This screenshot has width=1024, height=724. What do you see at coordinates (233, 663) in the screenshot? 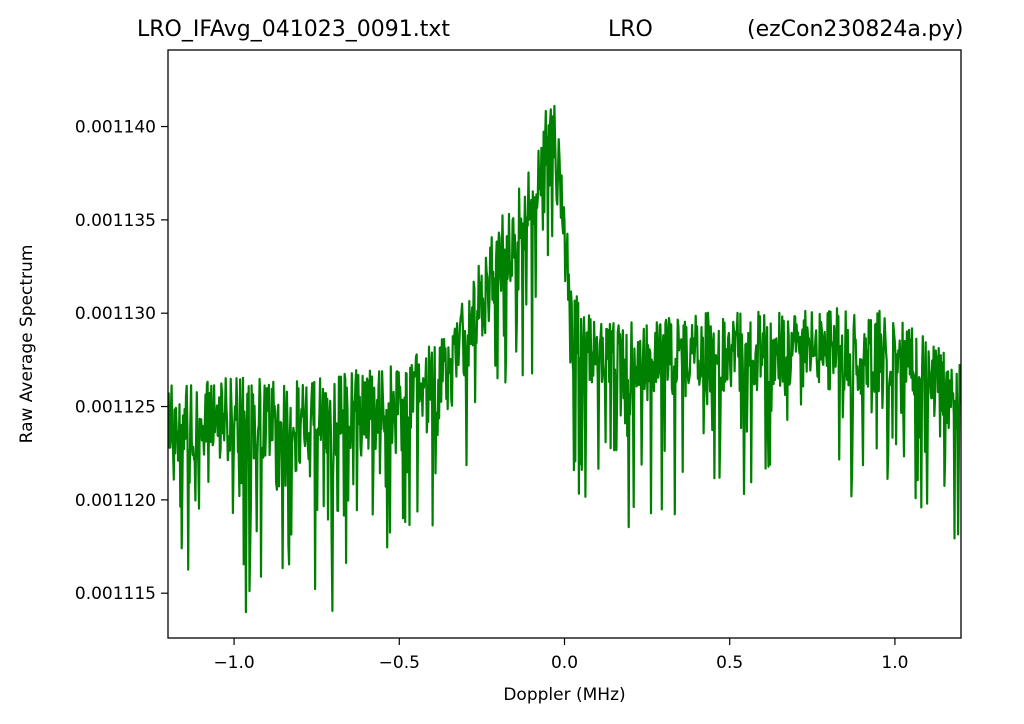
I see `x-tick-label: −1.0` at bounding box center [233, 663].